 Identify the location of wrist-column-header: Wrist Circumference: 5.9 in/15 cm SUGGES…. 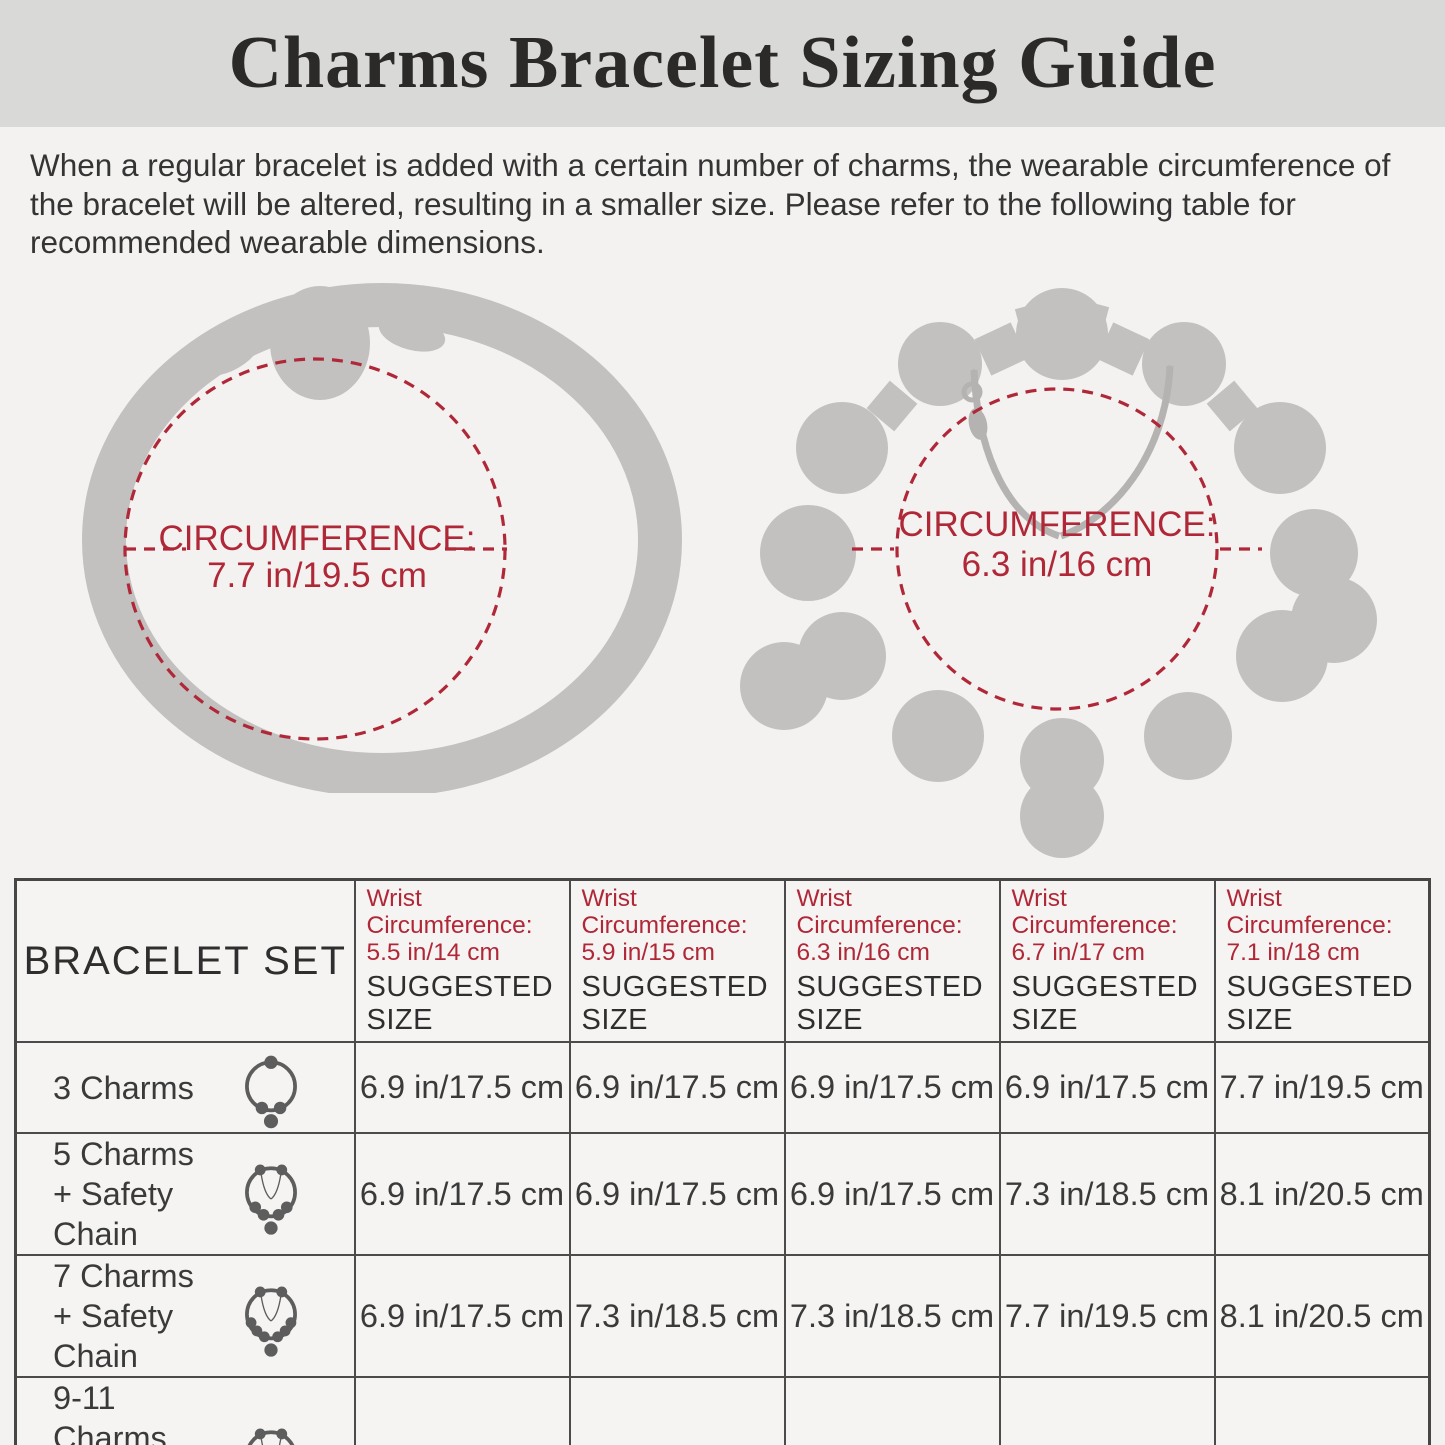
(677, 960).